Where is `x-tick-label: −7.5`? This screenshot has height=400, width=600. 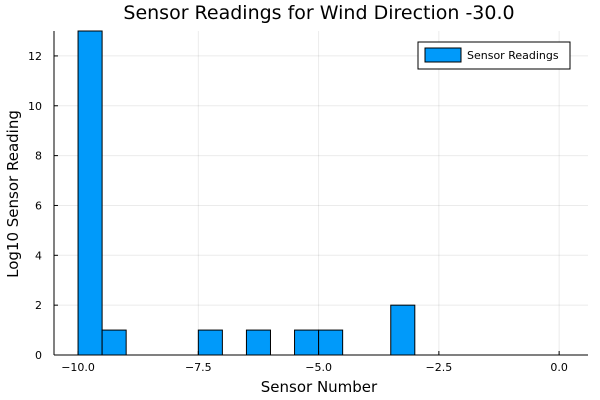
x-tick-label: −7.5 is located at coordinates (198, 367).